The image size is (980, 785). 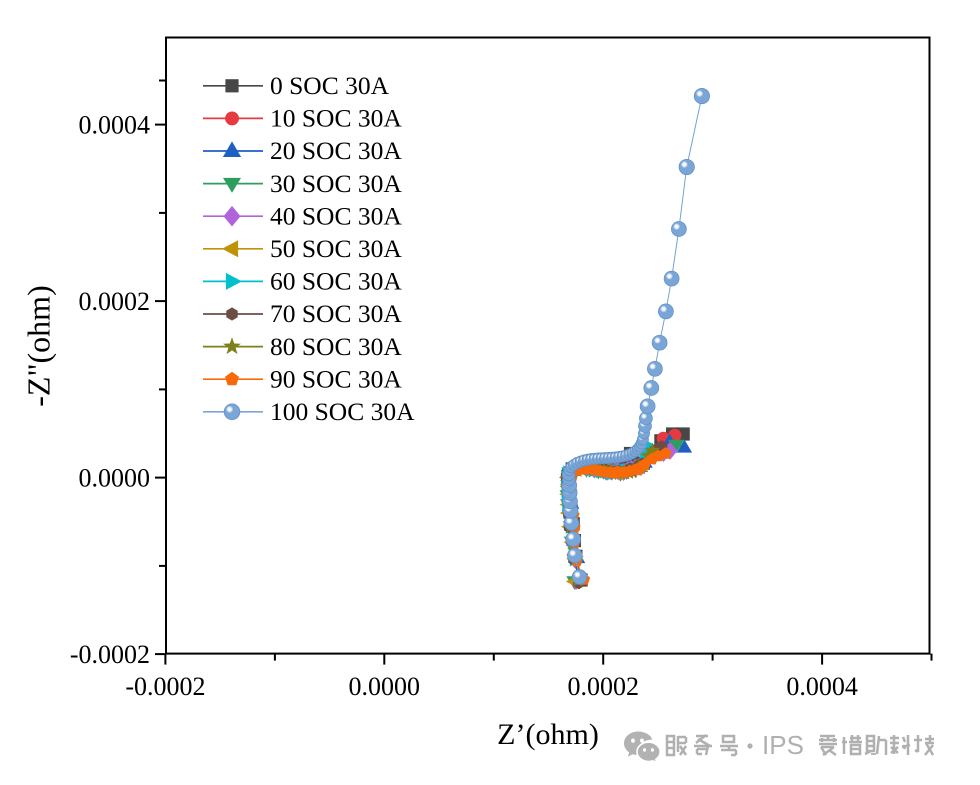 What do you see at coordinates (336, 118) in the screenshot?
I see `svg-text: 10 SOC 30A` at bounding box center [336, 118].